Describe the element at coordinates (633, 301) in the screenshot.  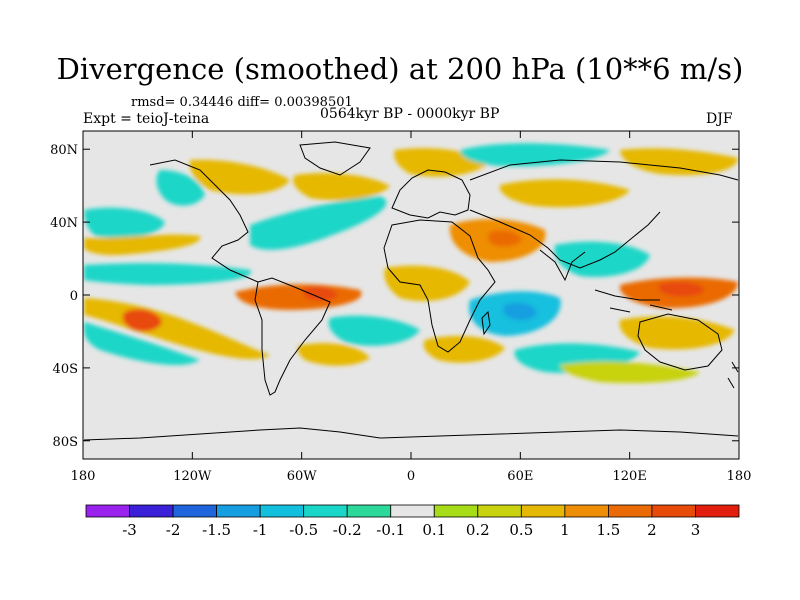
I see `coastline-indonesia` at that location.